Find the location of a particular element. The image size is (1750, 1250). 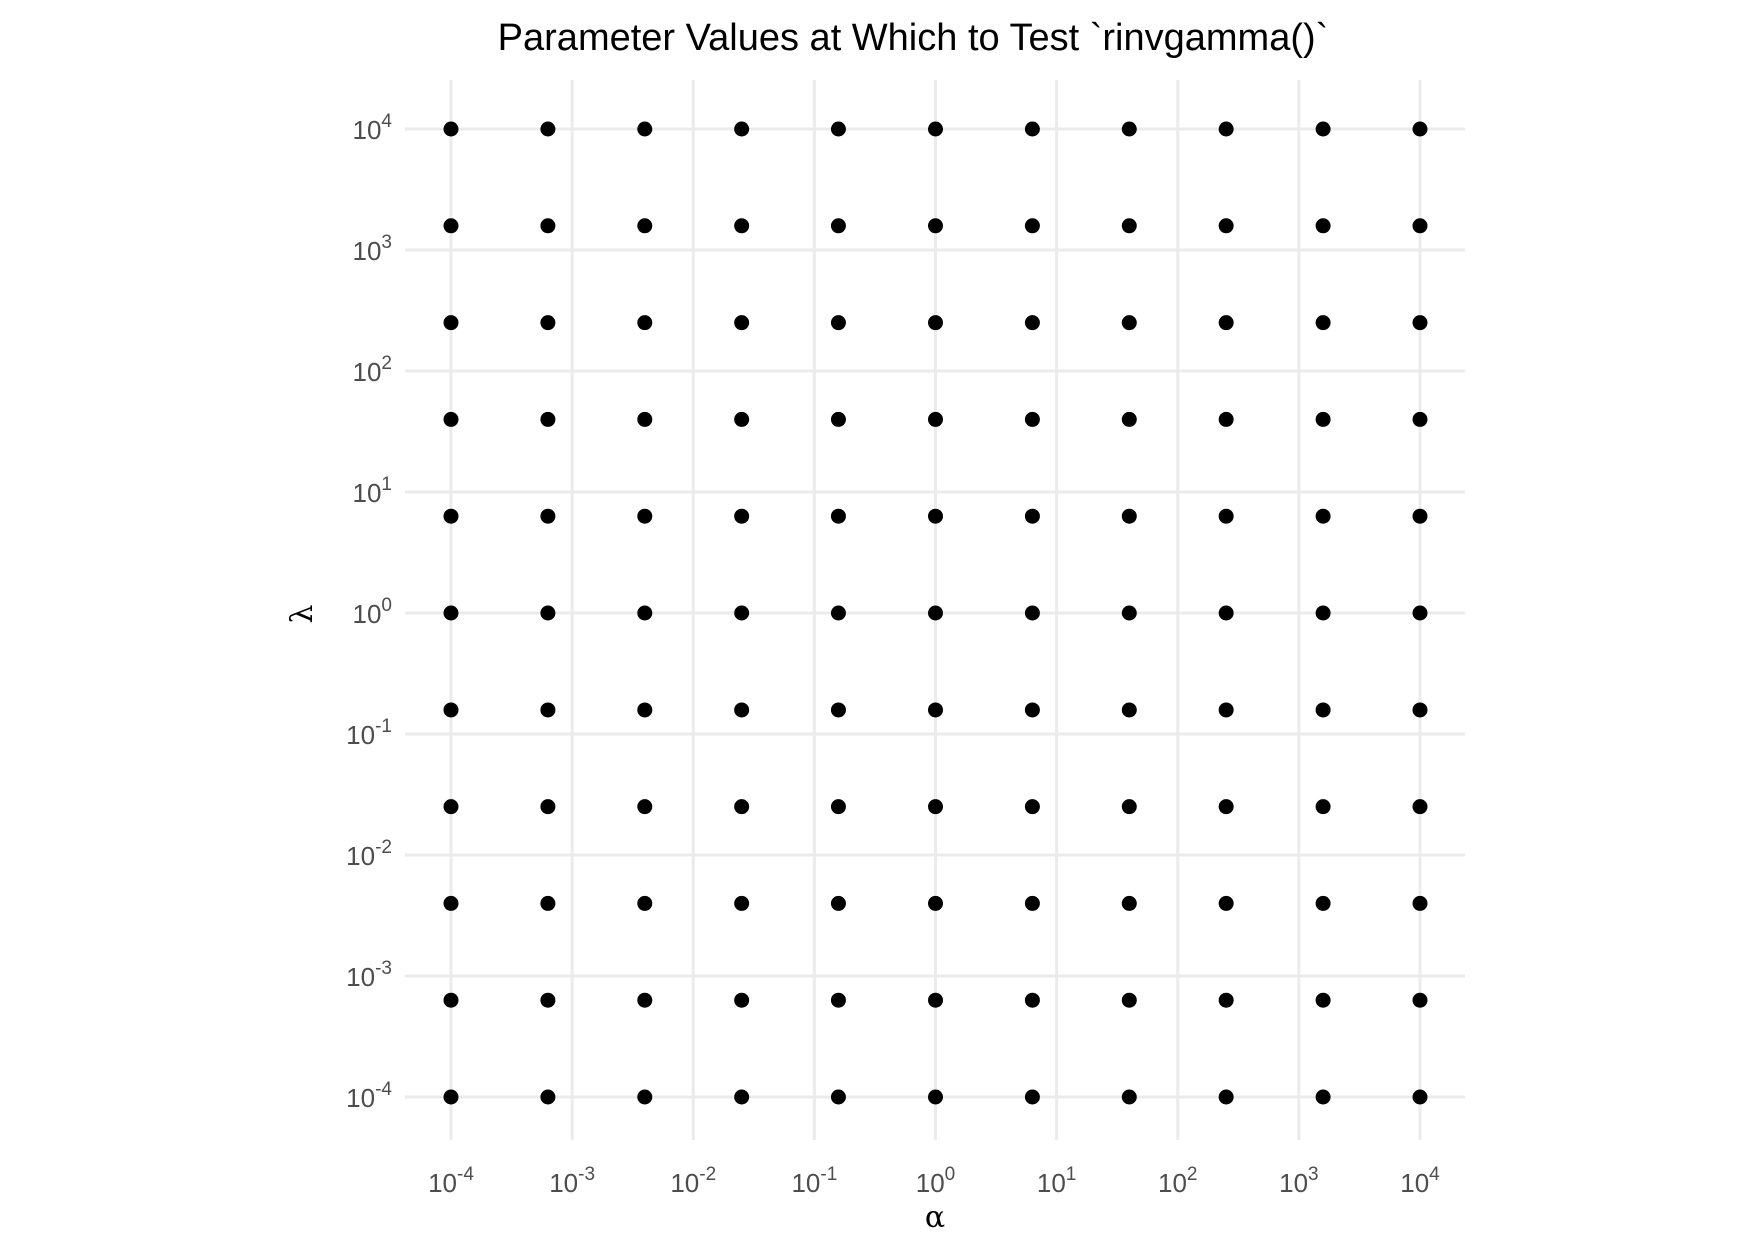

x-tick-label: 10⁻⁴ is located at coordinates (451, 1181).